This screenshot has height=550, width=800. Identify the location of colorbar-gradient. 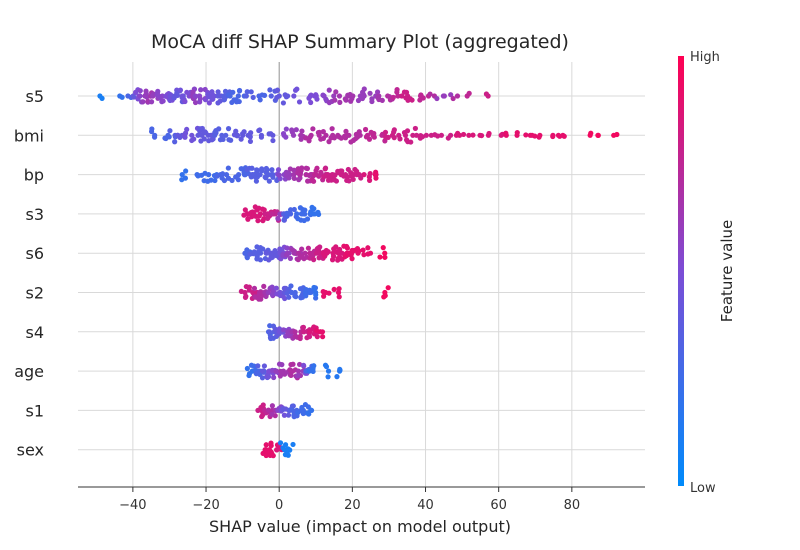
(681, 271).